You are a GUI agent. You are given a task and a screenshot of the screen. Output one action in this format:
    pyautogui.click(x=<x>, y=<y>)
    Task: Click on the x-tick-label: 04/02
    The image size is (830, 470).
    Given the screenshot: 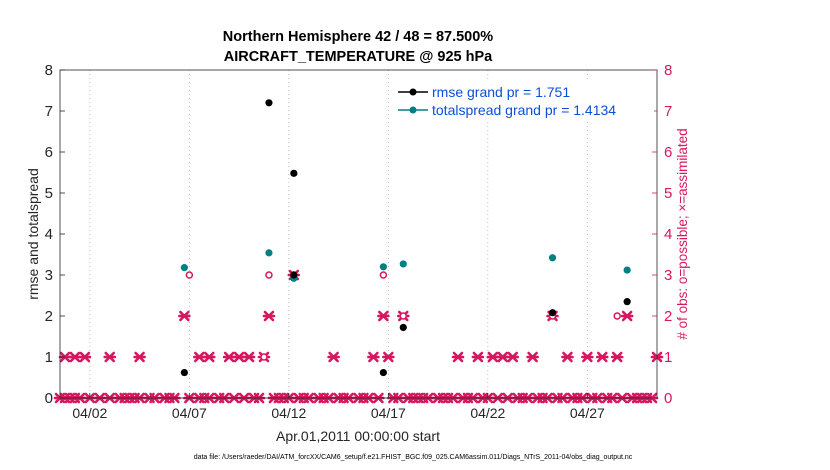 What is the action you would take?
    pyautogui.click(x=89, y=413)
    